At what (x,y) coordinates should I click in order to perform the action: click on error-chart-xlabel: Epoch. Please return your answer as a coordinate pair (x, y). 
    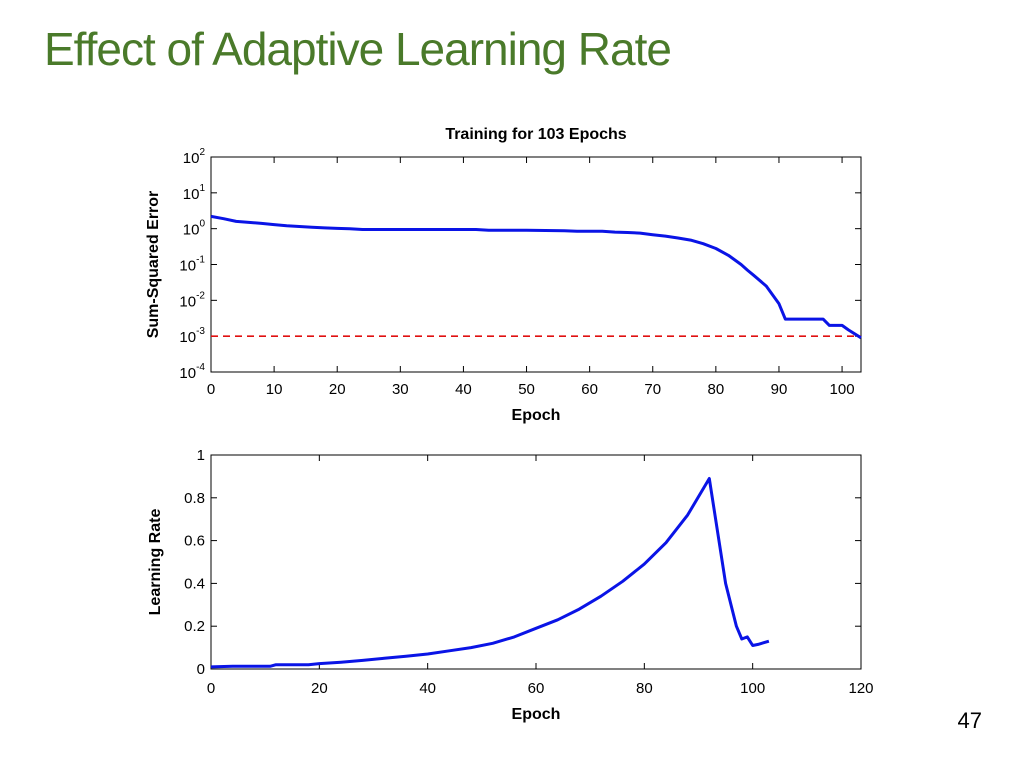
    Looking at the image, I should click on (536, 415).